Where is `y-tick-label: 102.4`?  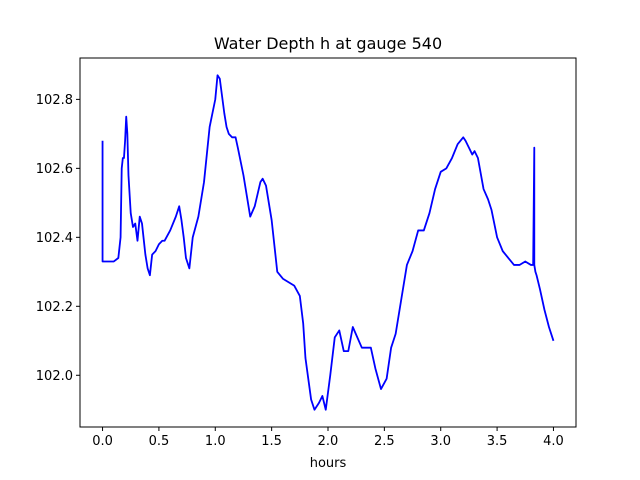
y-tick-label: 102.4 is located at coordinates (54, 238).